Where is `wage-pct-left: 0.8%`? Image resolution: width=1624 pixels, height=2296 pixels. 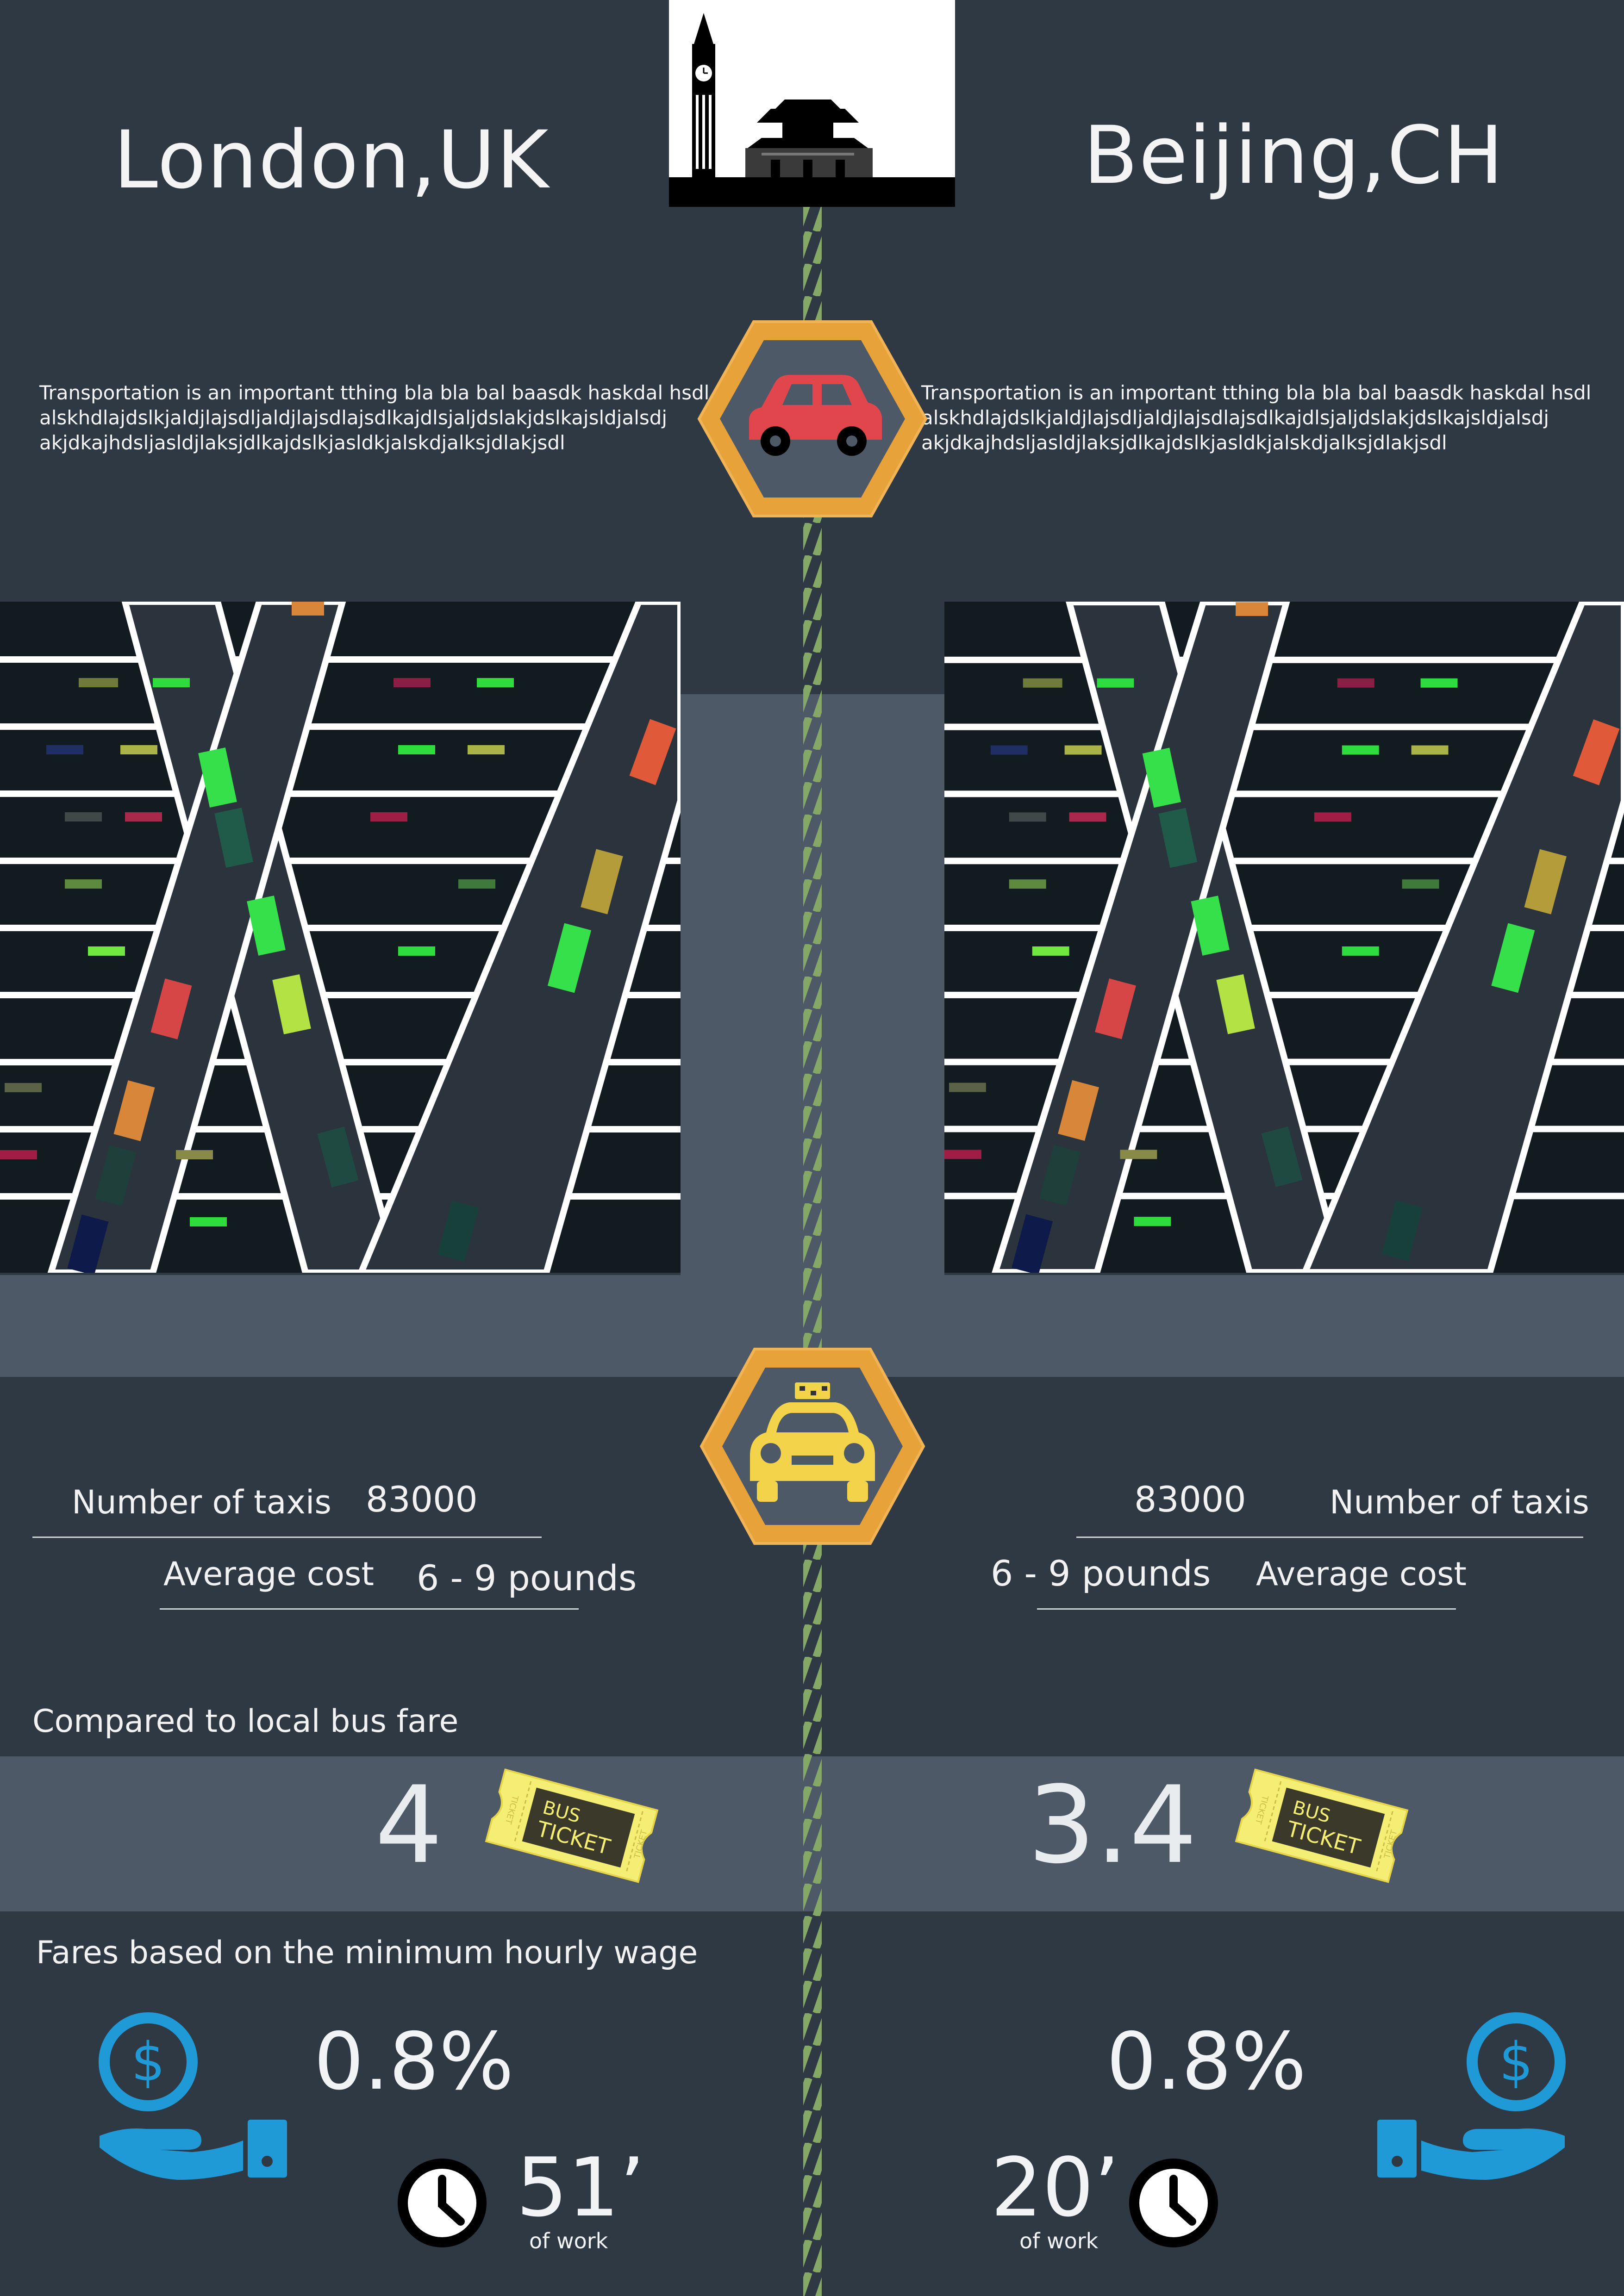 wage-pct-left: 0.8% is located at coordinates (414, 2062).